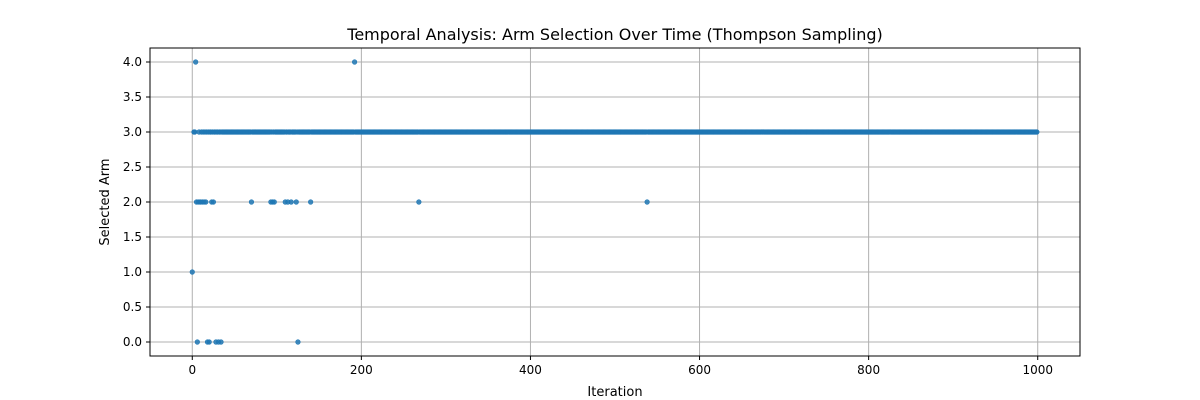  I want to click on y-tick-label: 0.5, so click(132, 307).